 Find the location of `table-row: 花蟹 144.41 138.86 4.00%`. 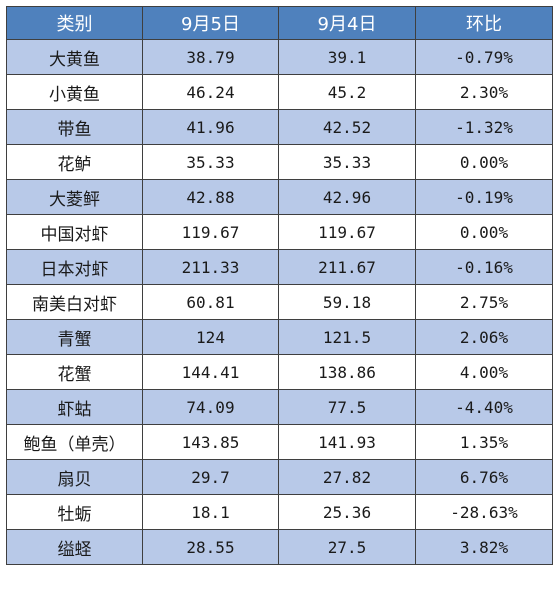

table-row: 花蟹 144.41 138.86 4.00% is located at coordinates (279, 372).